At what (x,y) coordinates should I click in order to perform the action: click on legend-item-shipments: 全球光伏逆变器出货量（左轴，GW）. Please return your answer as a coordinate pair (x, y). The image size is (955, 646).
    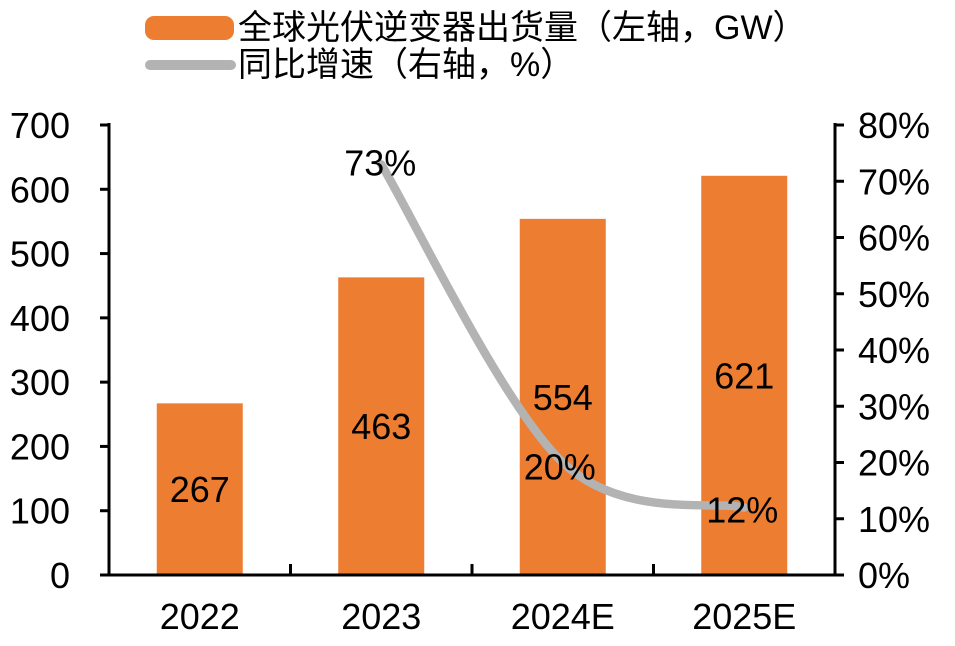
    Looking at the image, I should click on (476, 27).